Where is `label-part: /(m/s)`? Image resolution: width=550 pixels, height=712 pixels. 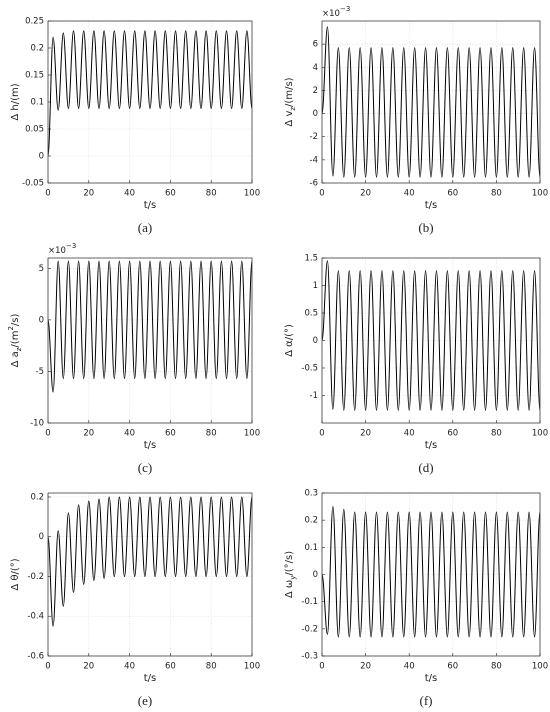 label-part: /(m/s) is located at coordinates (289, 92).